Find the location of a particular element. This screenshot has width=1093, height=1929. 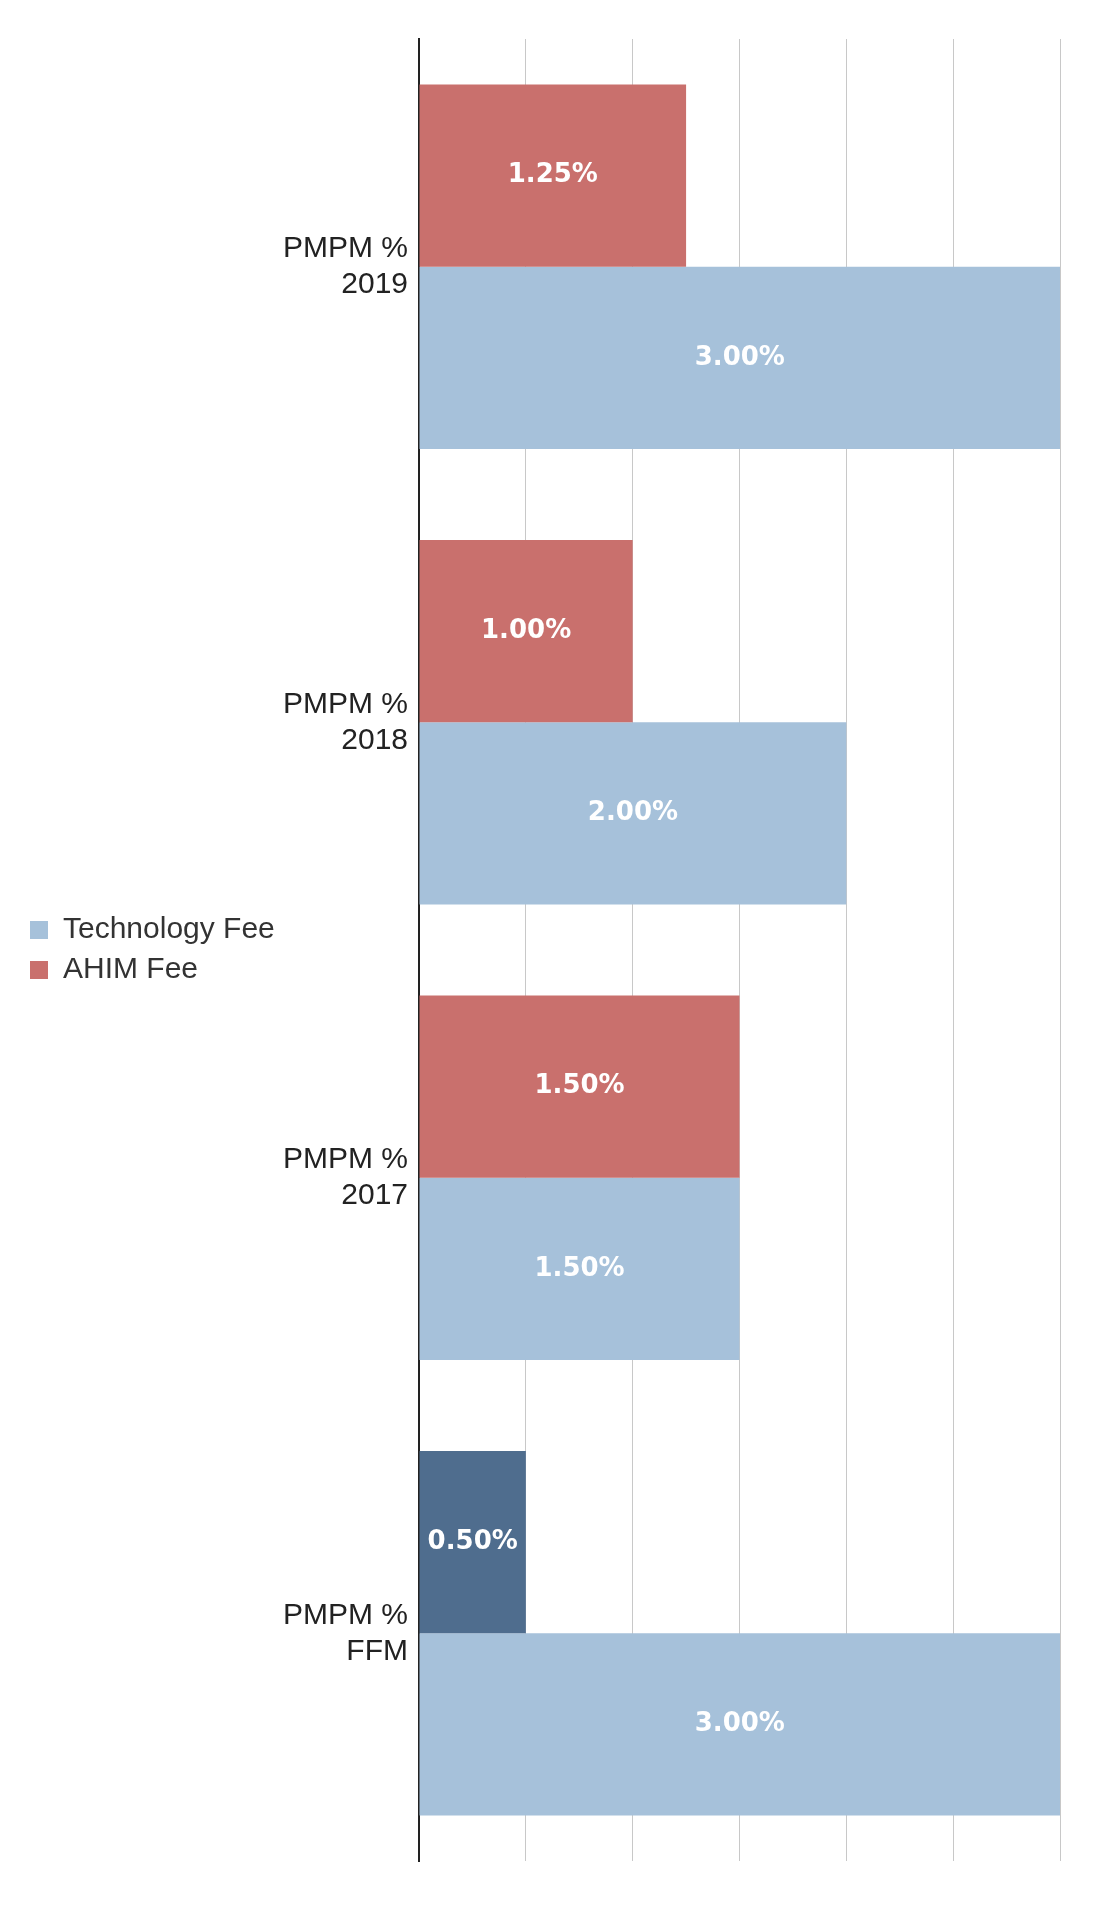

data-label: 1.25% is located at coordinates (552, 173).